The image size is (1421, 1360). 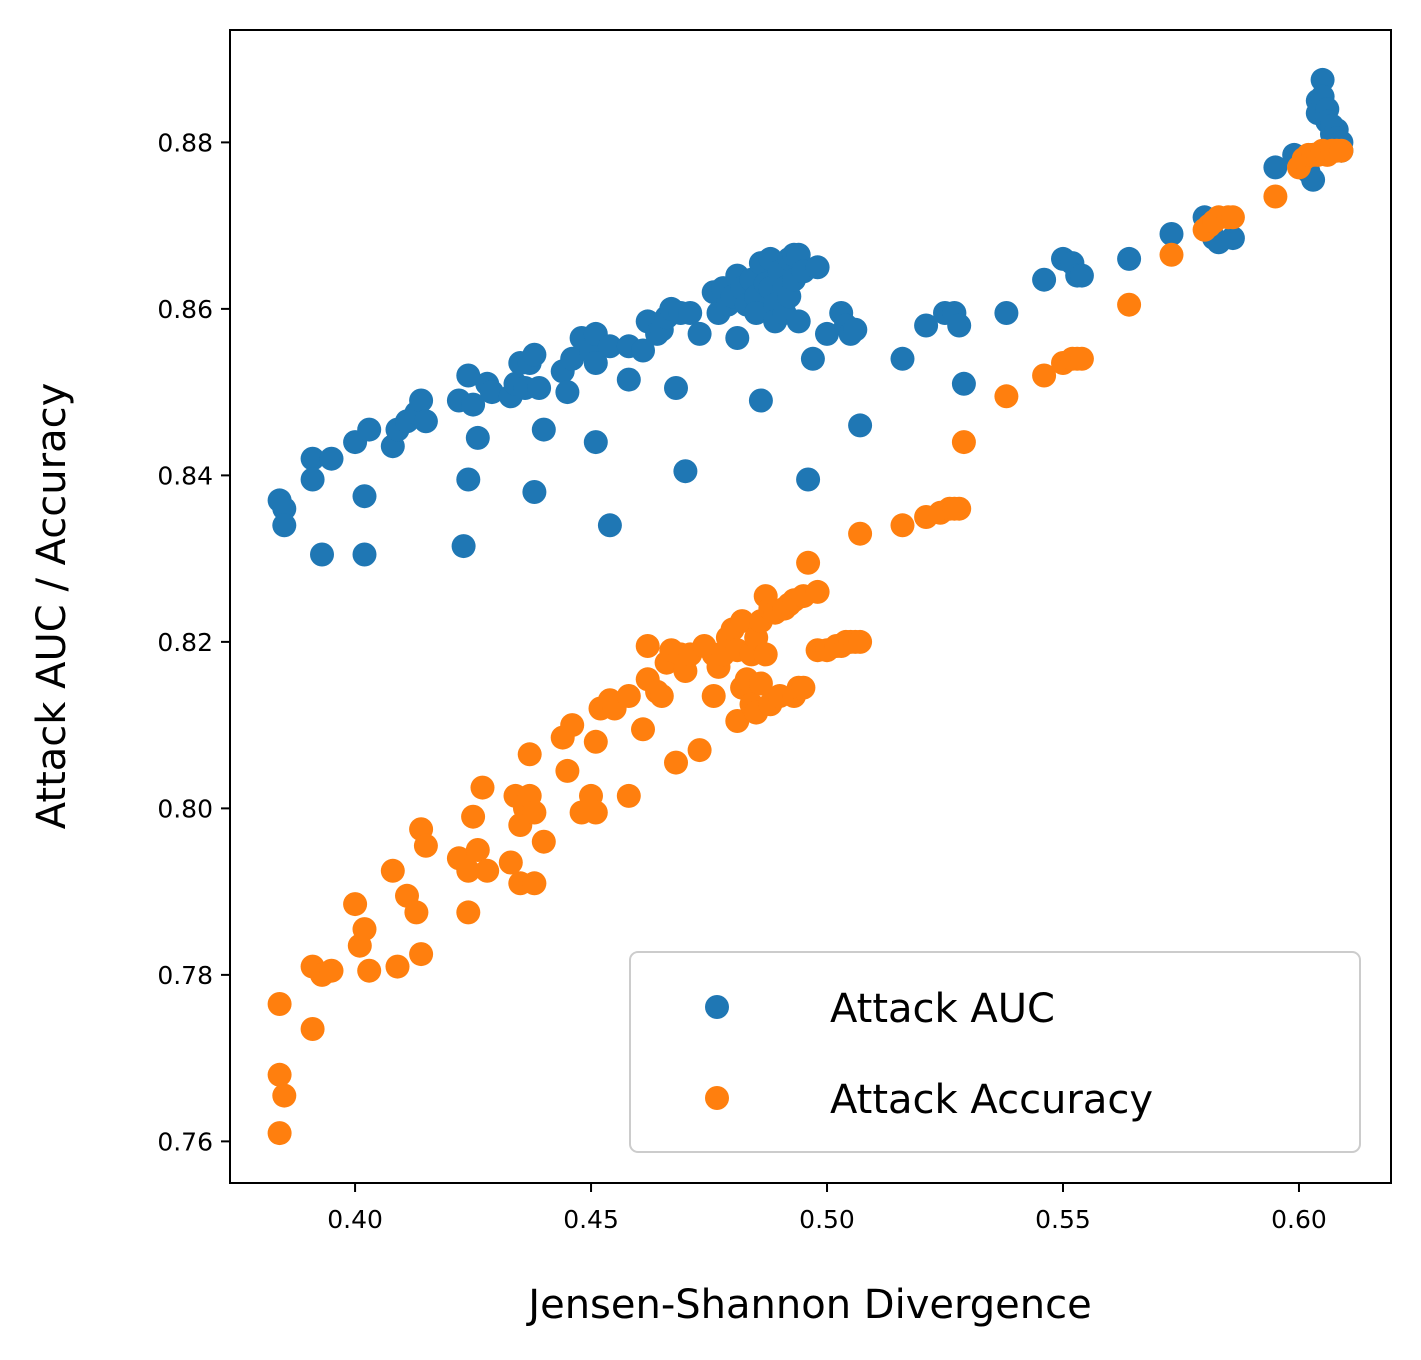 I want to click on legend-label-attack-auc: Attack AUC, so click(x=942, y=1009).